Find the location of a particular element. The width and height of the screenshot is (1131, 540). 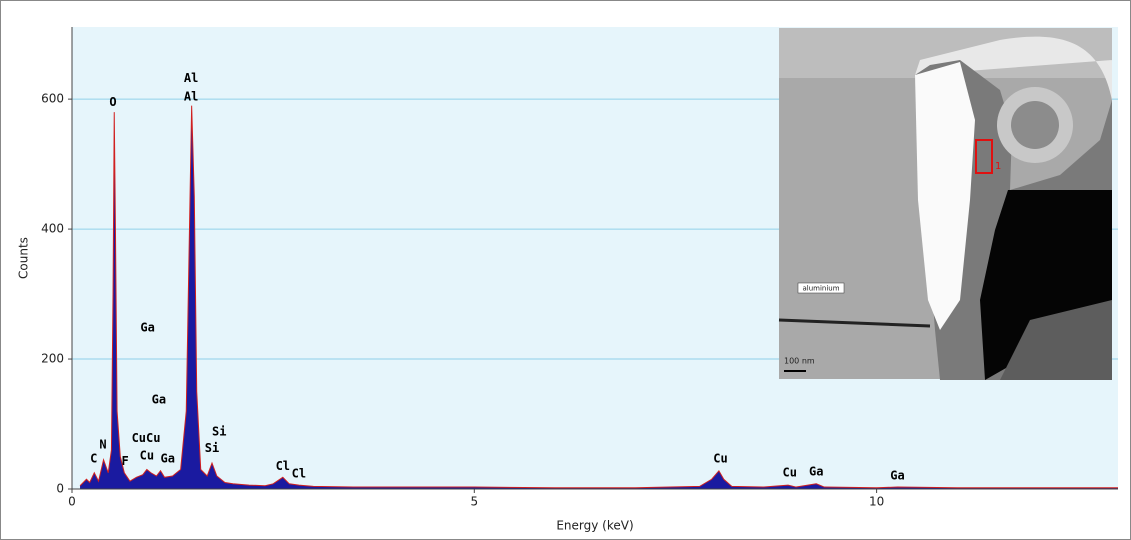

y-tick-label: 200 is located at coordinates (52, 359).